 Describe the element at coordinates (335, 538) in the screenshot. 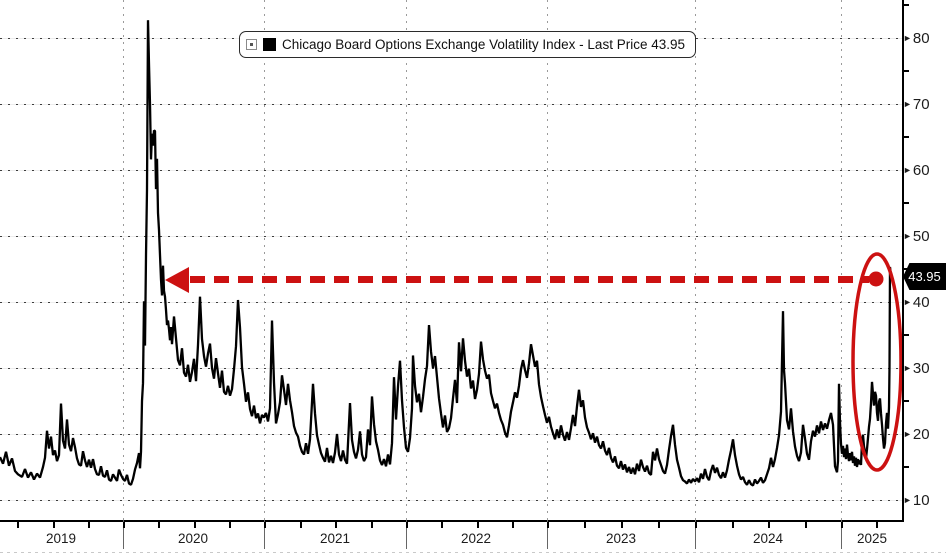

I see `x-year-label: 2021` at that location.